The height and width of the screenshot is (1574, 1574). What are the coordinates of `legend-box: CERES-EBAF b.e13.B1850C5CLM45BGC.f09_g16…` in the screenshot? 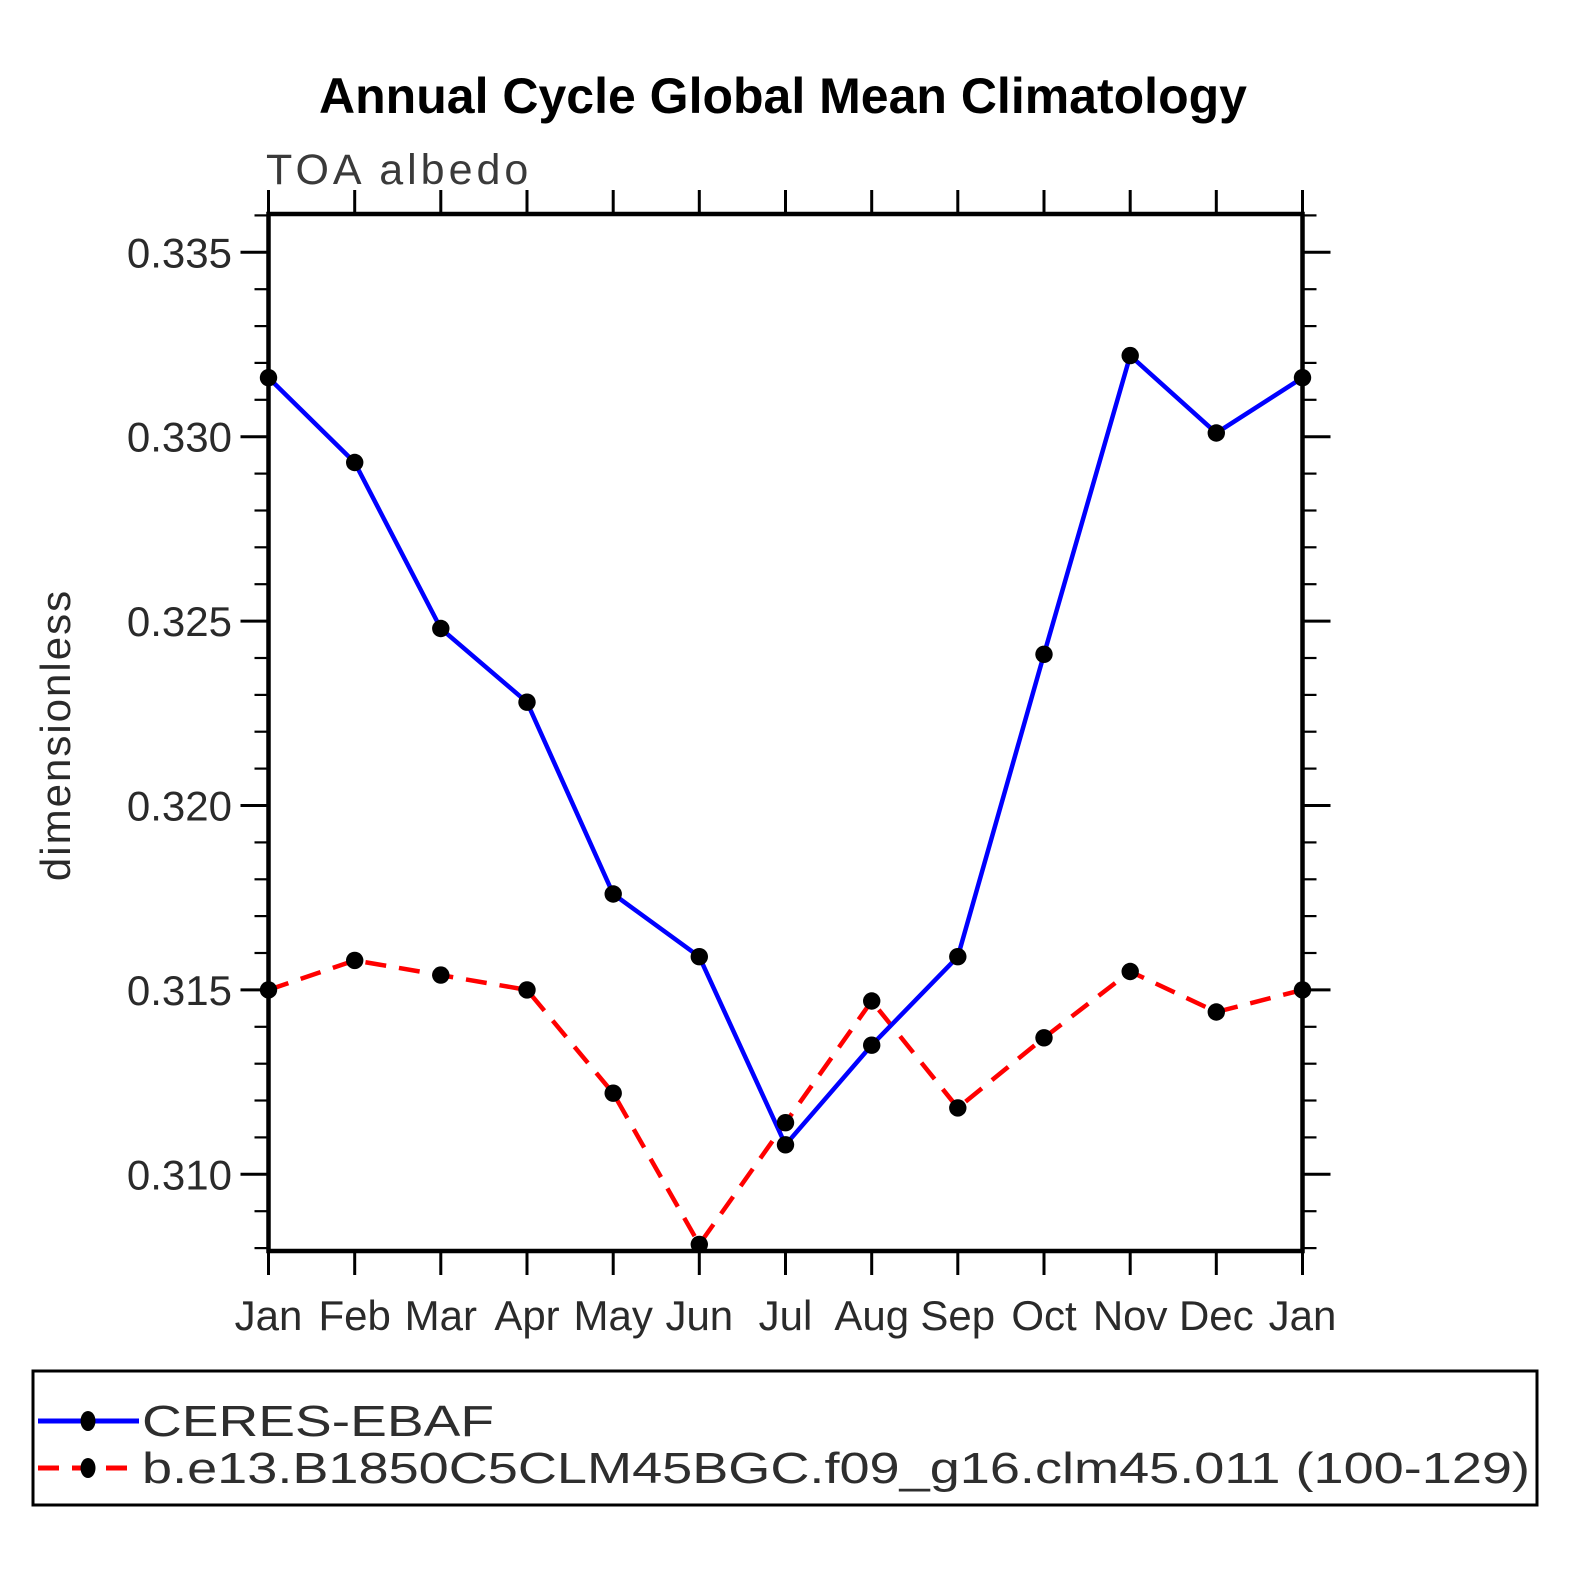 It's located at (785, 1438).